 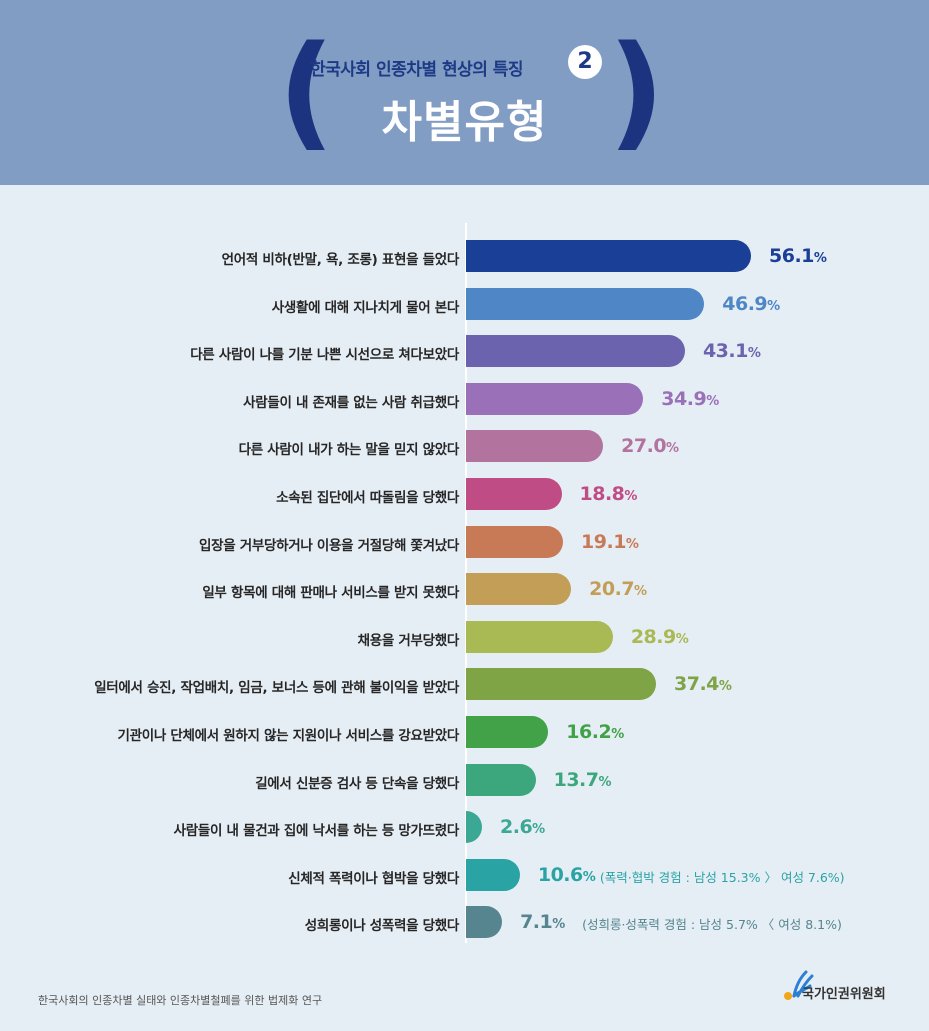 I want to click on bar-value-label: 10.6%, so click(x=567, y=875).